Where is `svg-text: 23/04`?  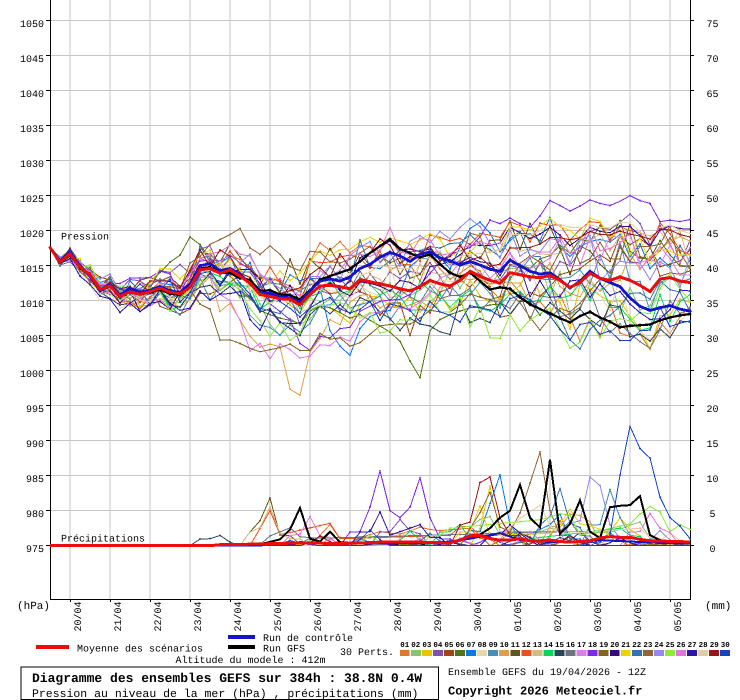 svg-text: 23/04 is located at coordinates (199, 616).